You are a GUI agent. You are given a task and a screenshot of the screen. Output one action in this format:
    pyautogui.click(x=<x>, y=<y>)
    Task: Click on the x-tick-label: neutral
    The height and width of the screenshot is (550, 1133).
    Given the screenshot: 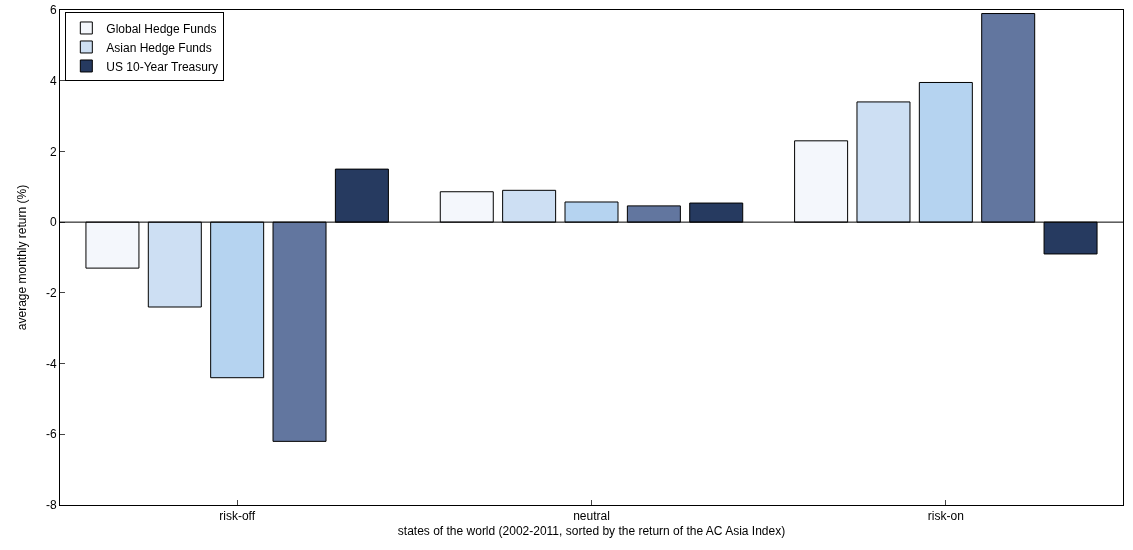 What is the action you would take?
    pyautogui.click(x=591, y=516)
    